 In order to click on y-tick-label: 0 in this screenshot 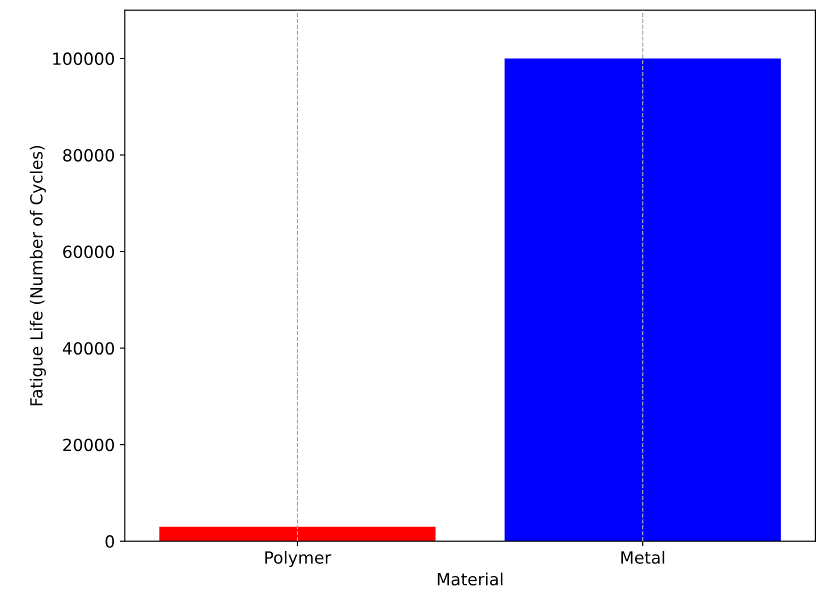, I will do `click(110, 541)`.